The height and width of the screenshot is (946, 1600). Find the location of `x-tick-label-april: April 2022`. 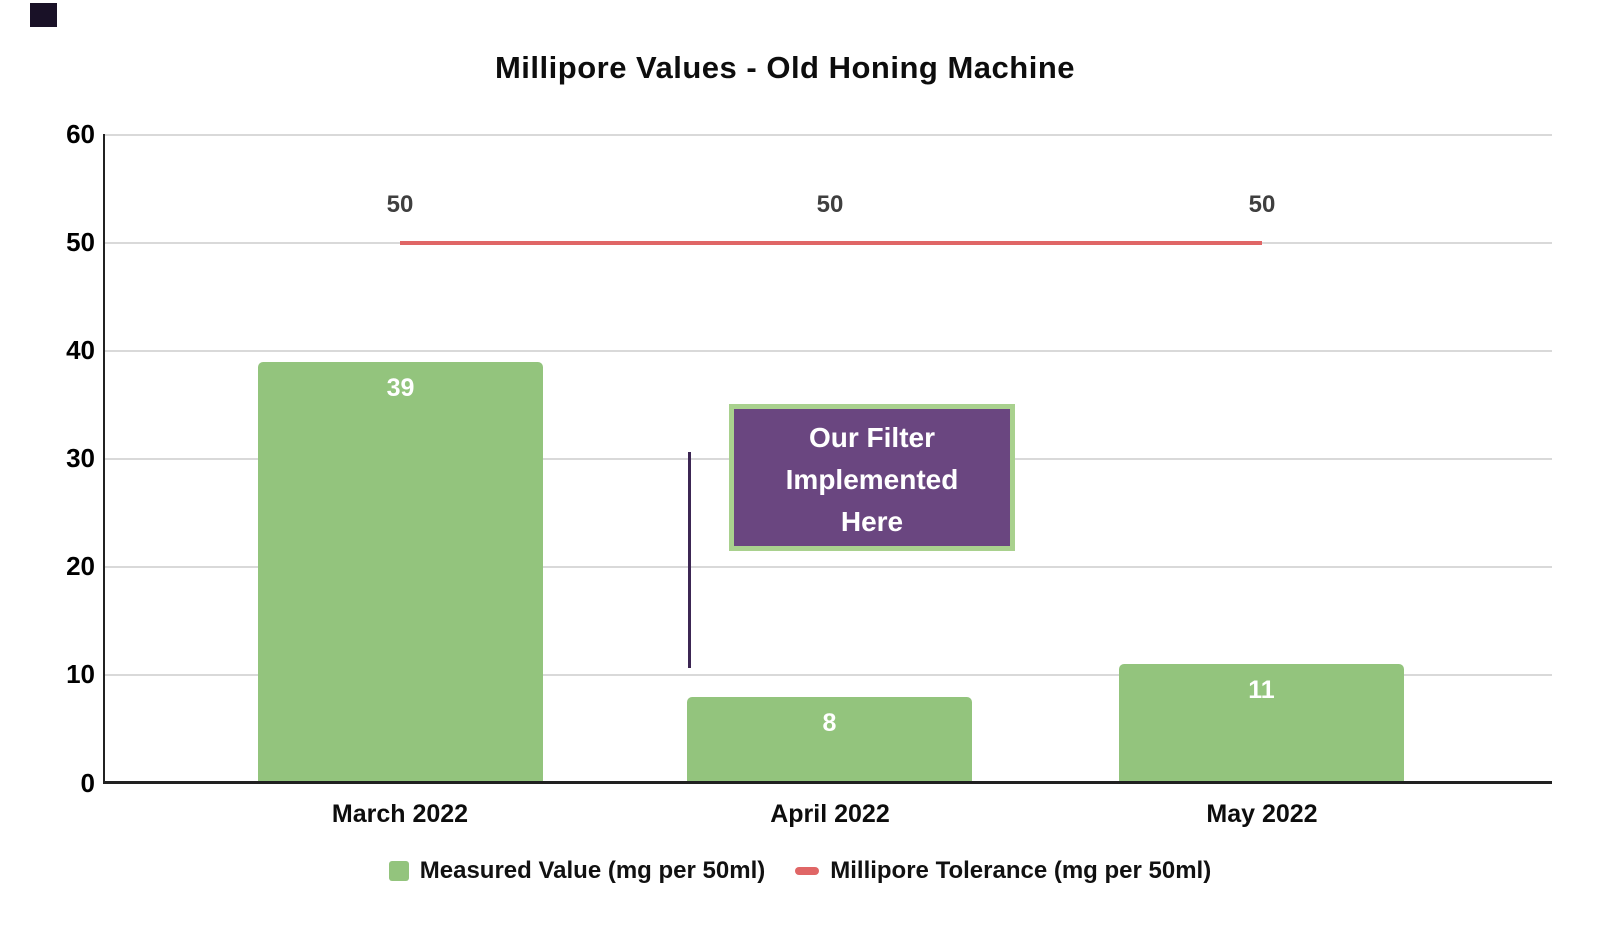

x-tick-label-april: April 2022 is located at coordinates (830, 814).